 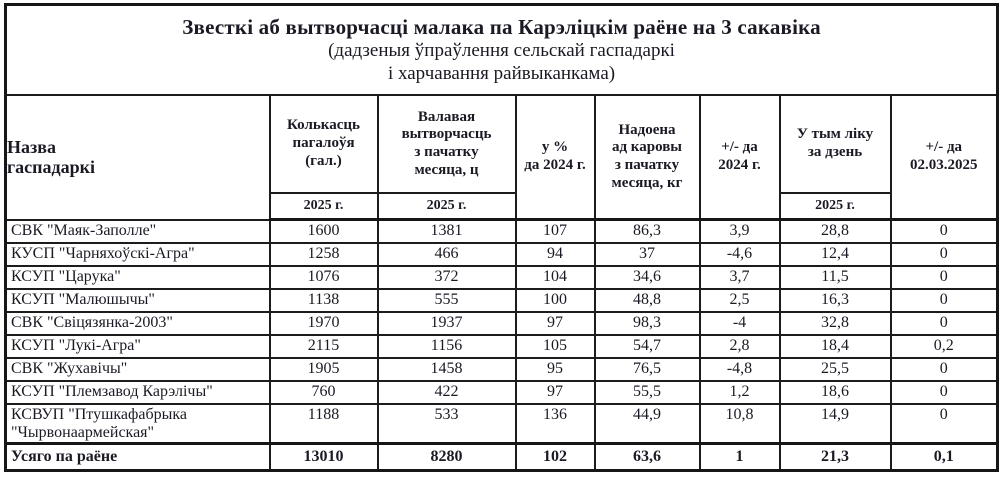 I want to click on cell-value: 54,7, so click(x=647, y=346).